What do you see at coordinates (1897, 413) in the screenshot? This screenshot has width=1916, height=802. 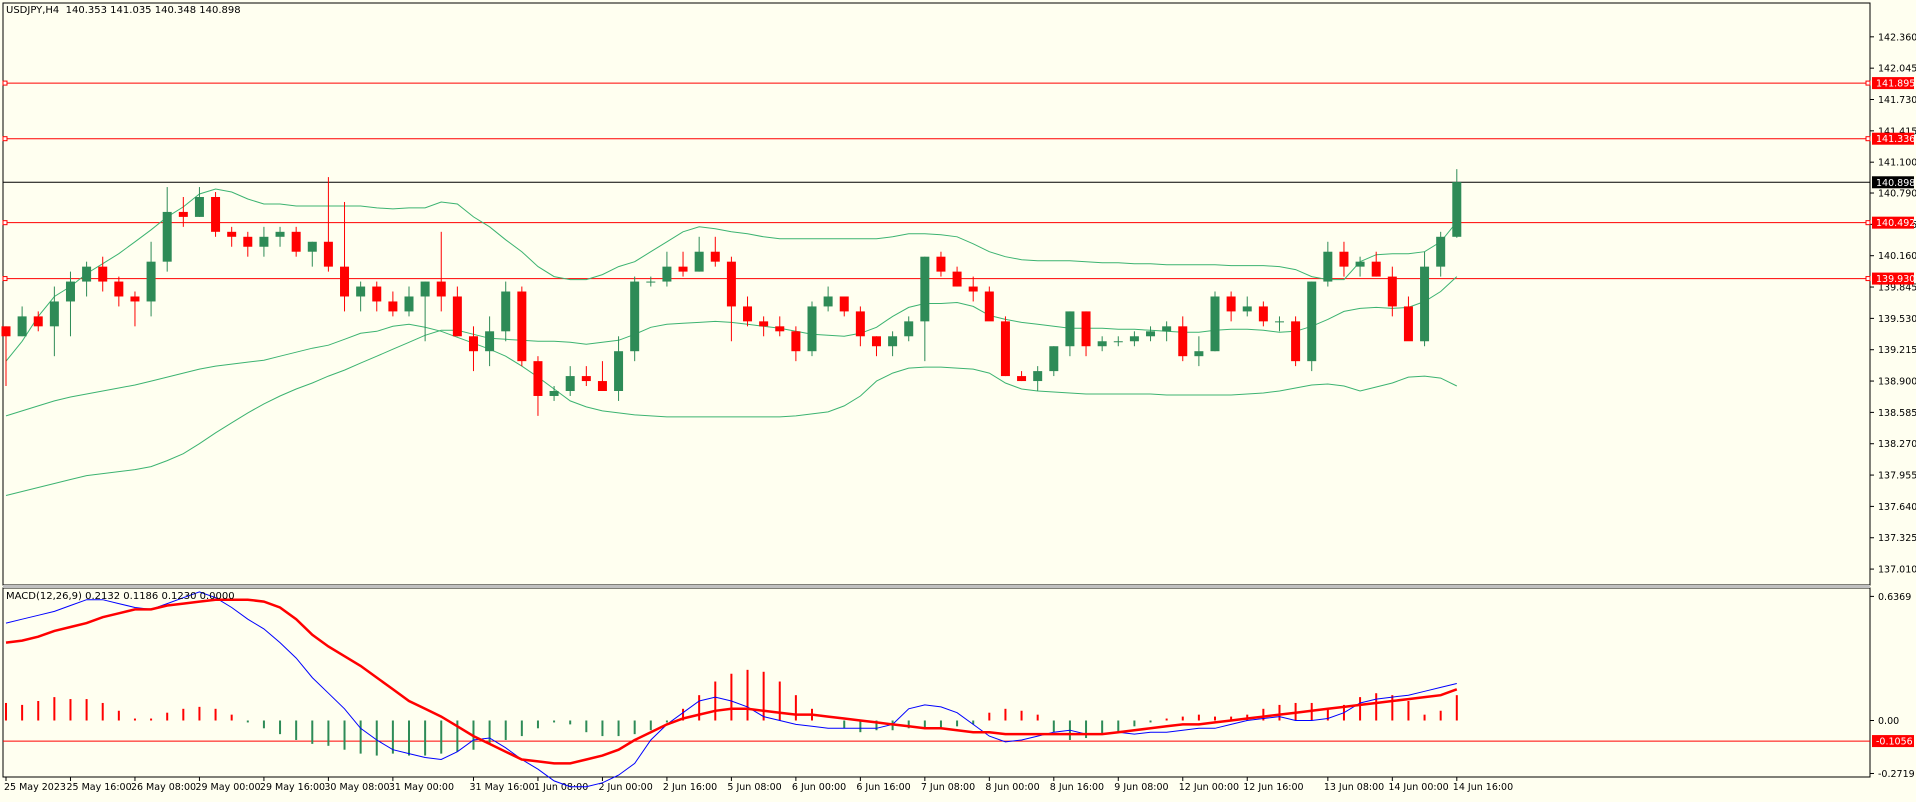 I see `price-tick-label: 138.585` at bounding box center [1897, 413].